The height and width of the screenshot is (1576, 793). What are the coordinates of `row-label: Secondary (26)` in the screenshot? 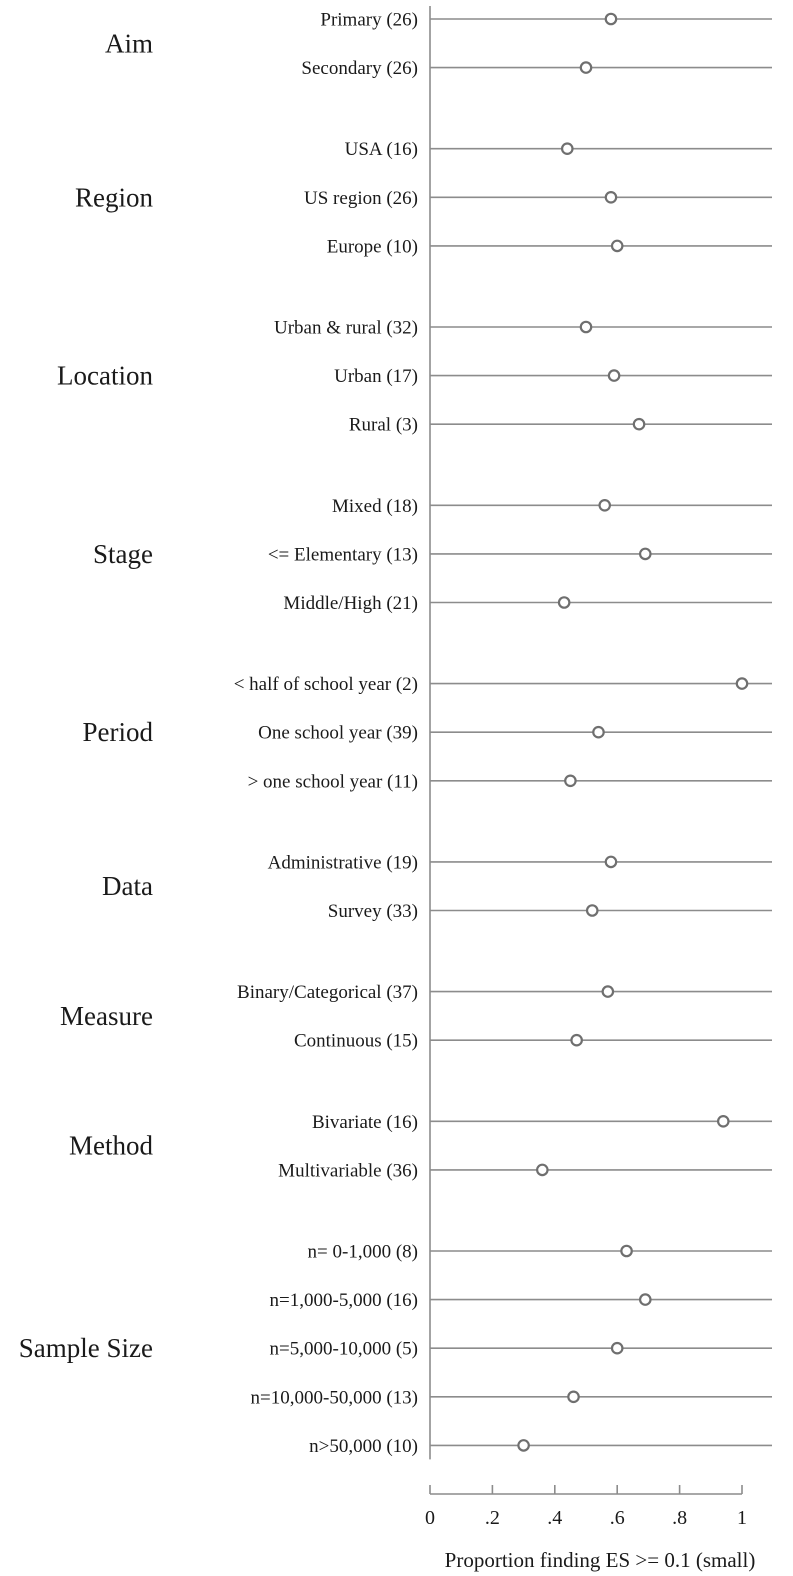 It's located at (359, 68).